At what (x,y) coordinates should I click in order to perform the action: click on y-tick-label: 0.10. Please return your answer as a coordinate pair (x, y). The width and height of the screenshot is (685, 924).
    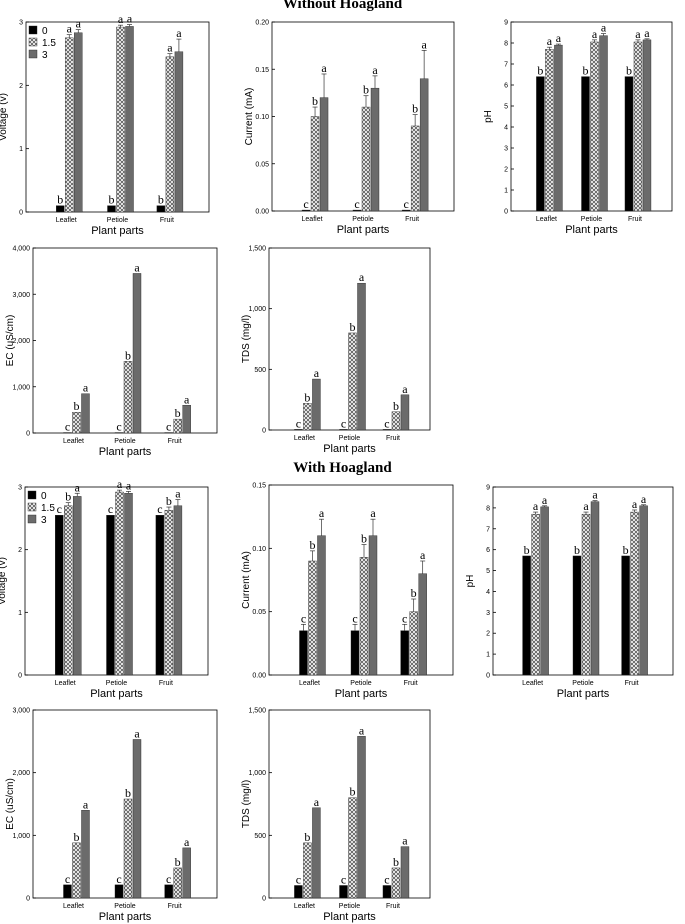
    Looking at the image, I should click on (262, 117).